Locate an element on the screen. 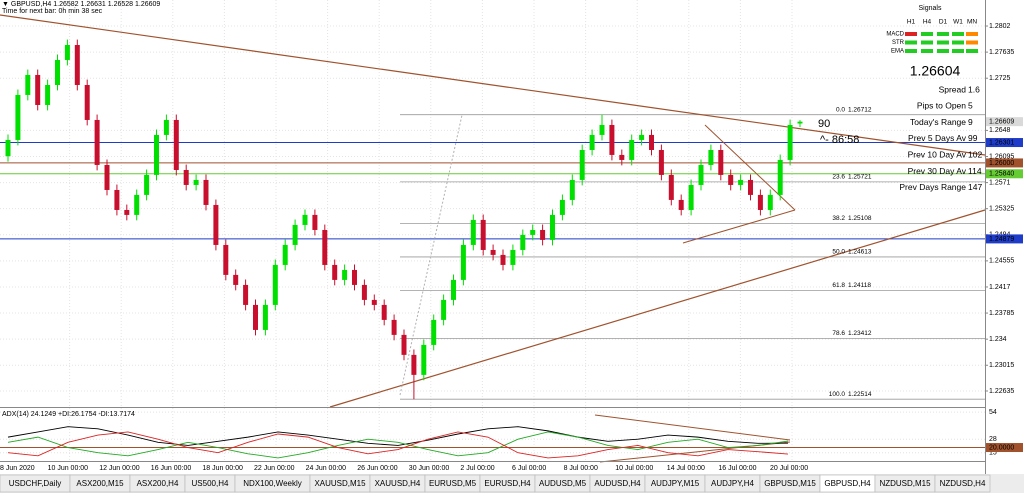 This screenshot has height=493, width=1024. level-tag is located at coordinates (1004, 448).